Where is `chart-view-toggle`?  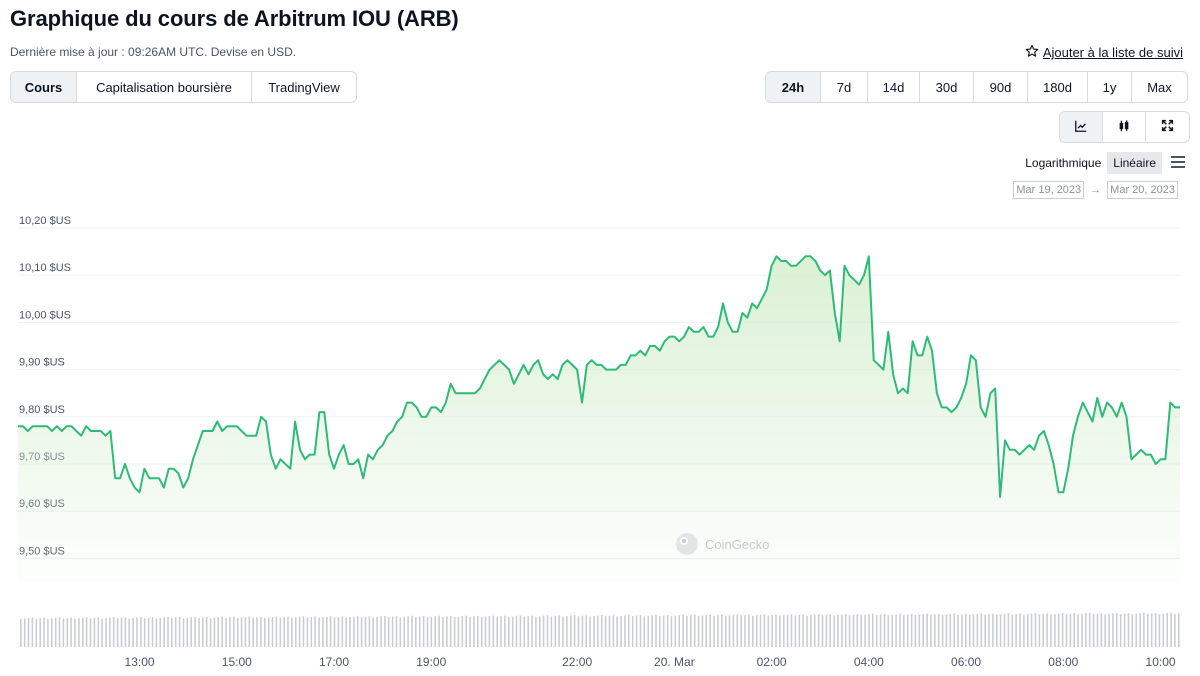 chart-view-toggle is located at coordinates (1124, 127).